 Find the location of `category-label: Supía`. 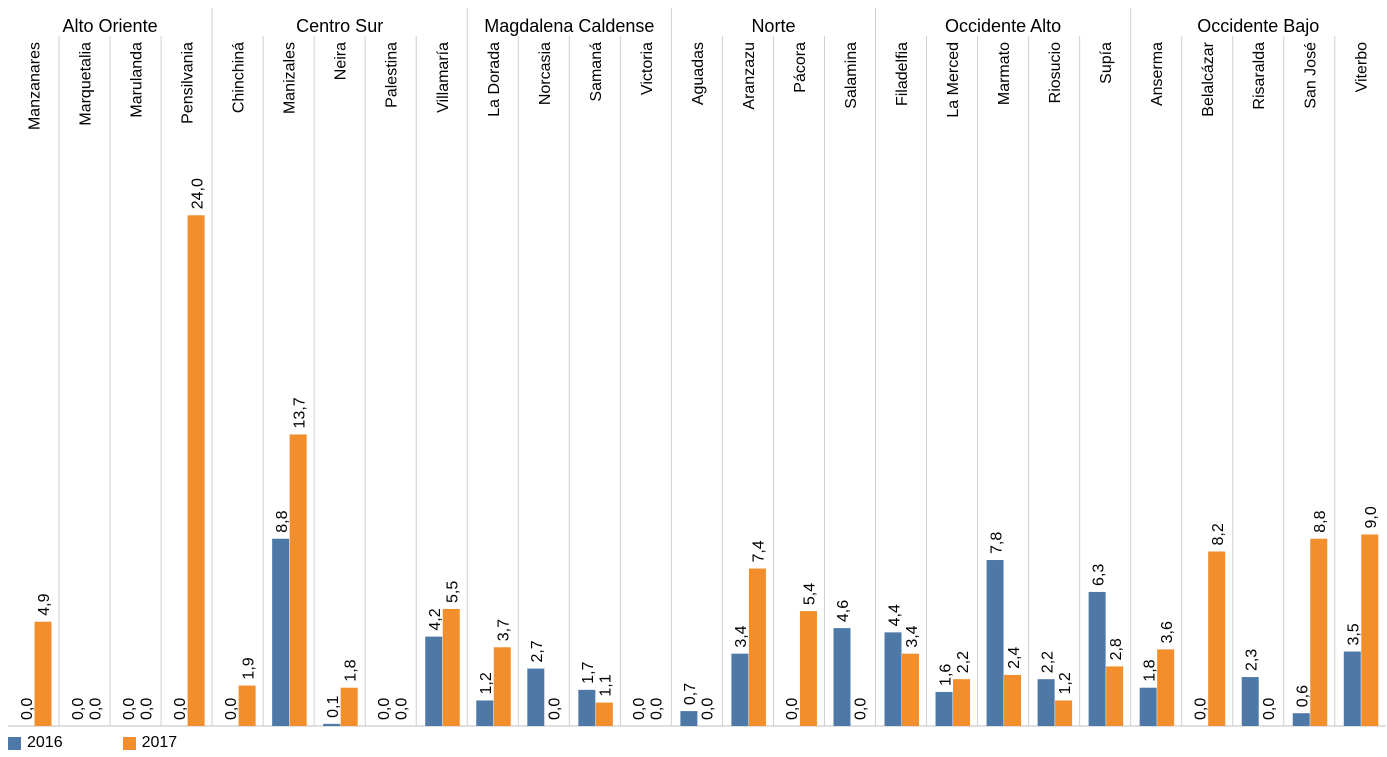

category-label: Supía is located at coordinates (1106, 63).